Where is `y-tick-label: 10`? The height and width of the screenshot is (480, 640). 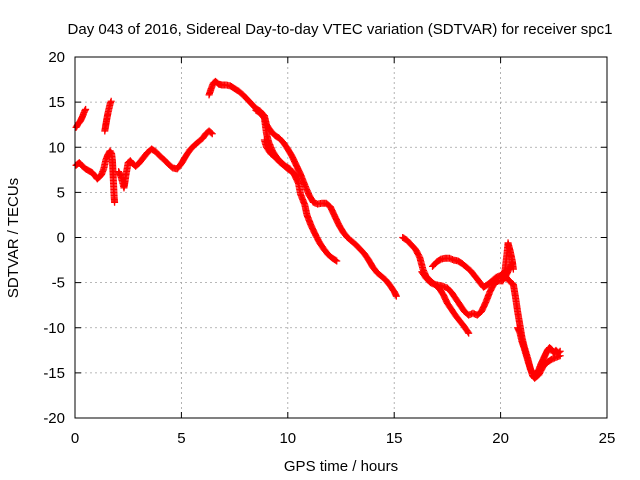 y-tick-label: 10 is located at coordinates (56, 147).